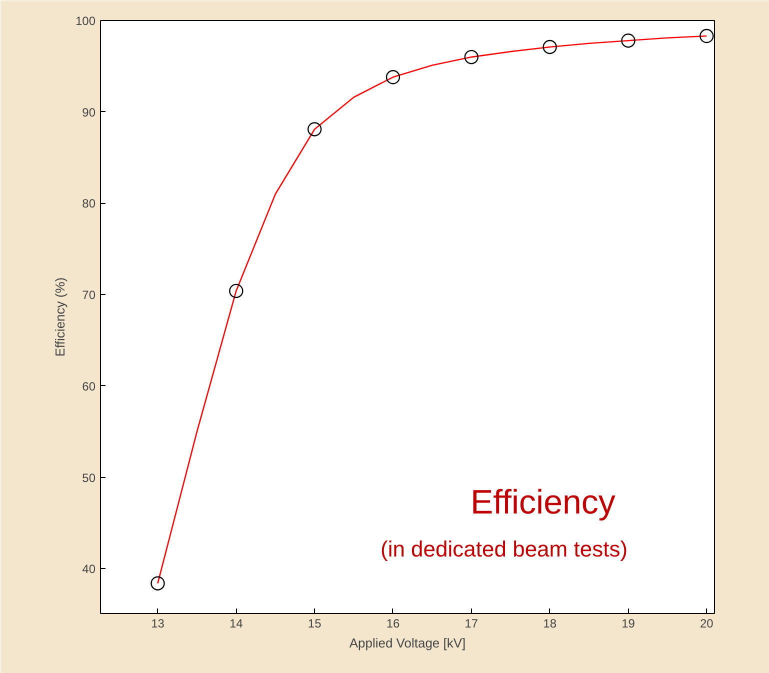 This screenshot has height=673, width=769. I want to click on y-tick-label: 60, so click(89, 386).